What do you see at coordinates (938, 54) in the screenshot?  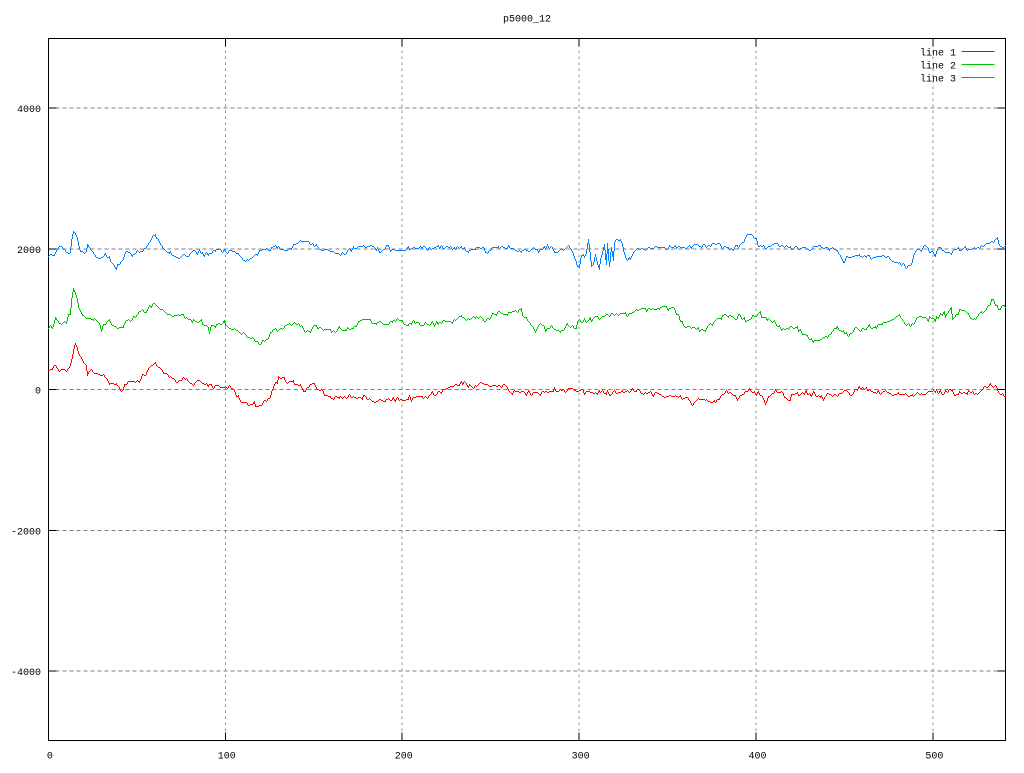 I see `svg-text: line 1` at bounding box center [938, 54].